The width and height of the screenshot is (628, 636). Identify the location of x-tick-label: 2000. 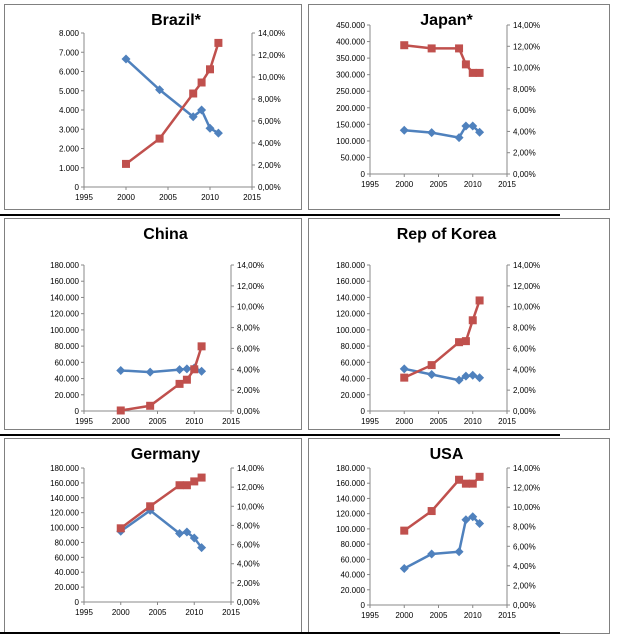
(121, 421).